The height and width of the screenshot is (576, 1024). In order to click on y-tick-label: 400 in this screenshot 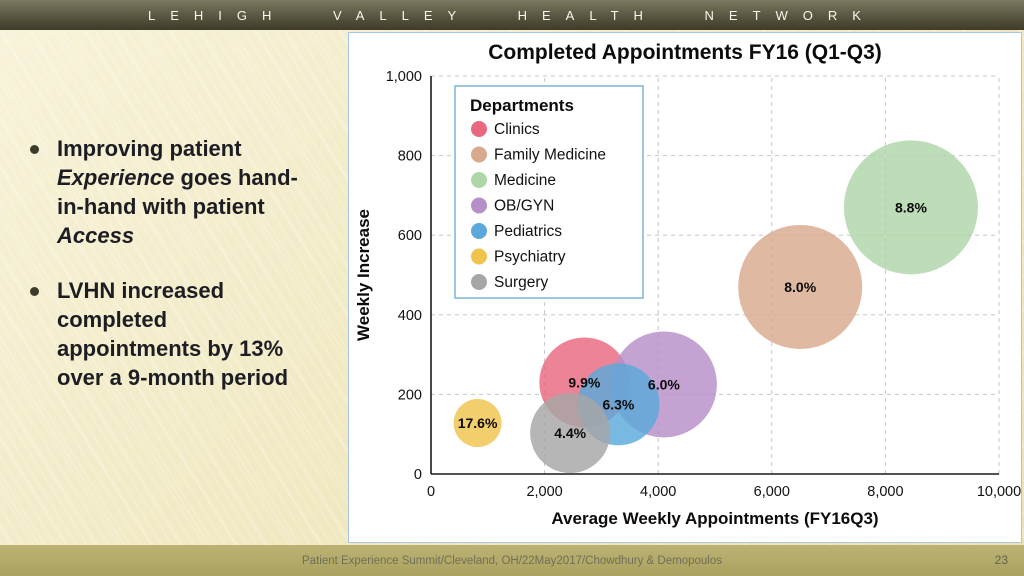, I will do `click(410, 316)`.